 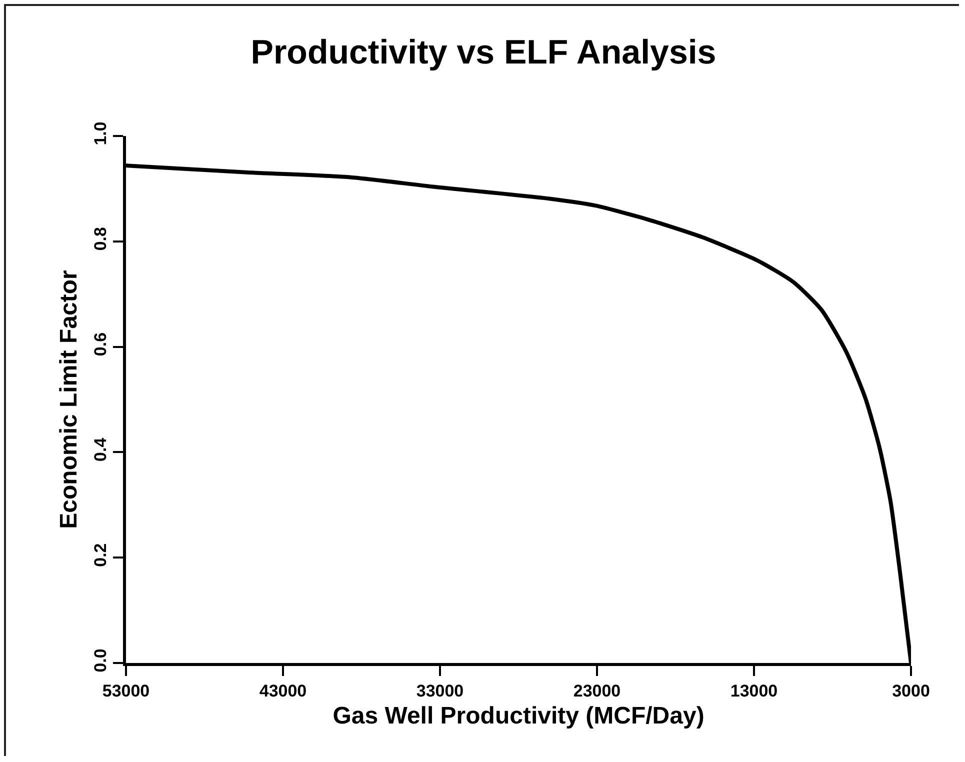 I want to click on x-axis-title: Gas Well Productivity (MCF/Day), so click(x=518, y=716).